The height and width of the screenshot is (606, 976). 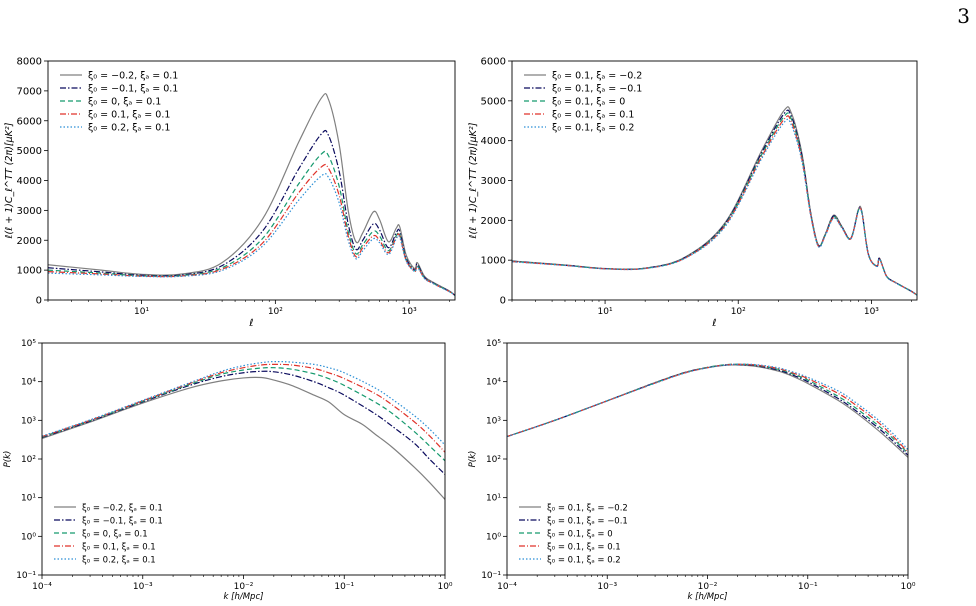 I want to click on y-tick-label: 8000, so click(x=29, y=62).